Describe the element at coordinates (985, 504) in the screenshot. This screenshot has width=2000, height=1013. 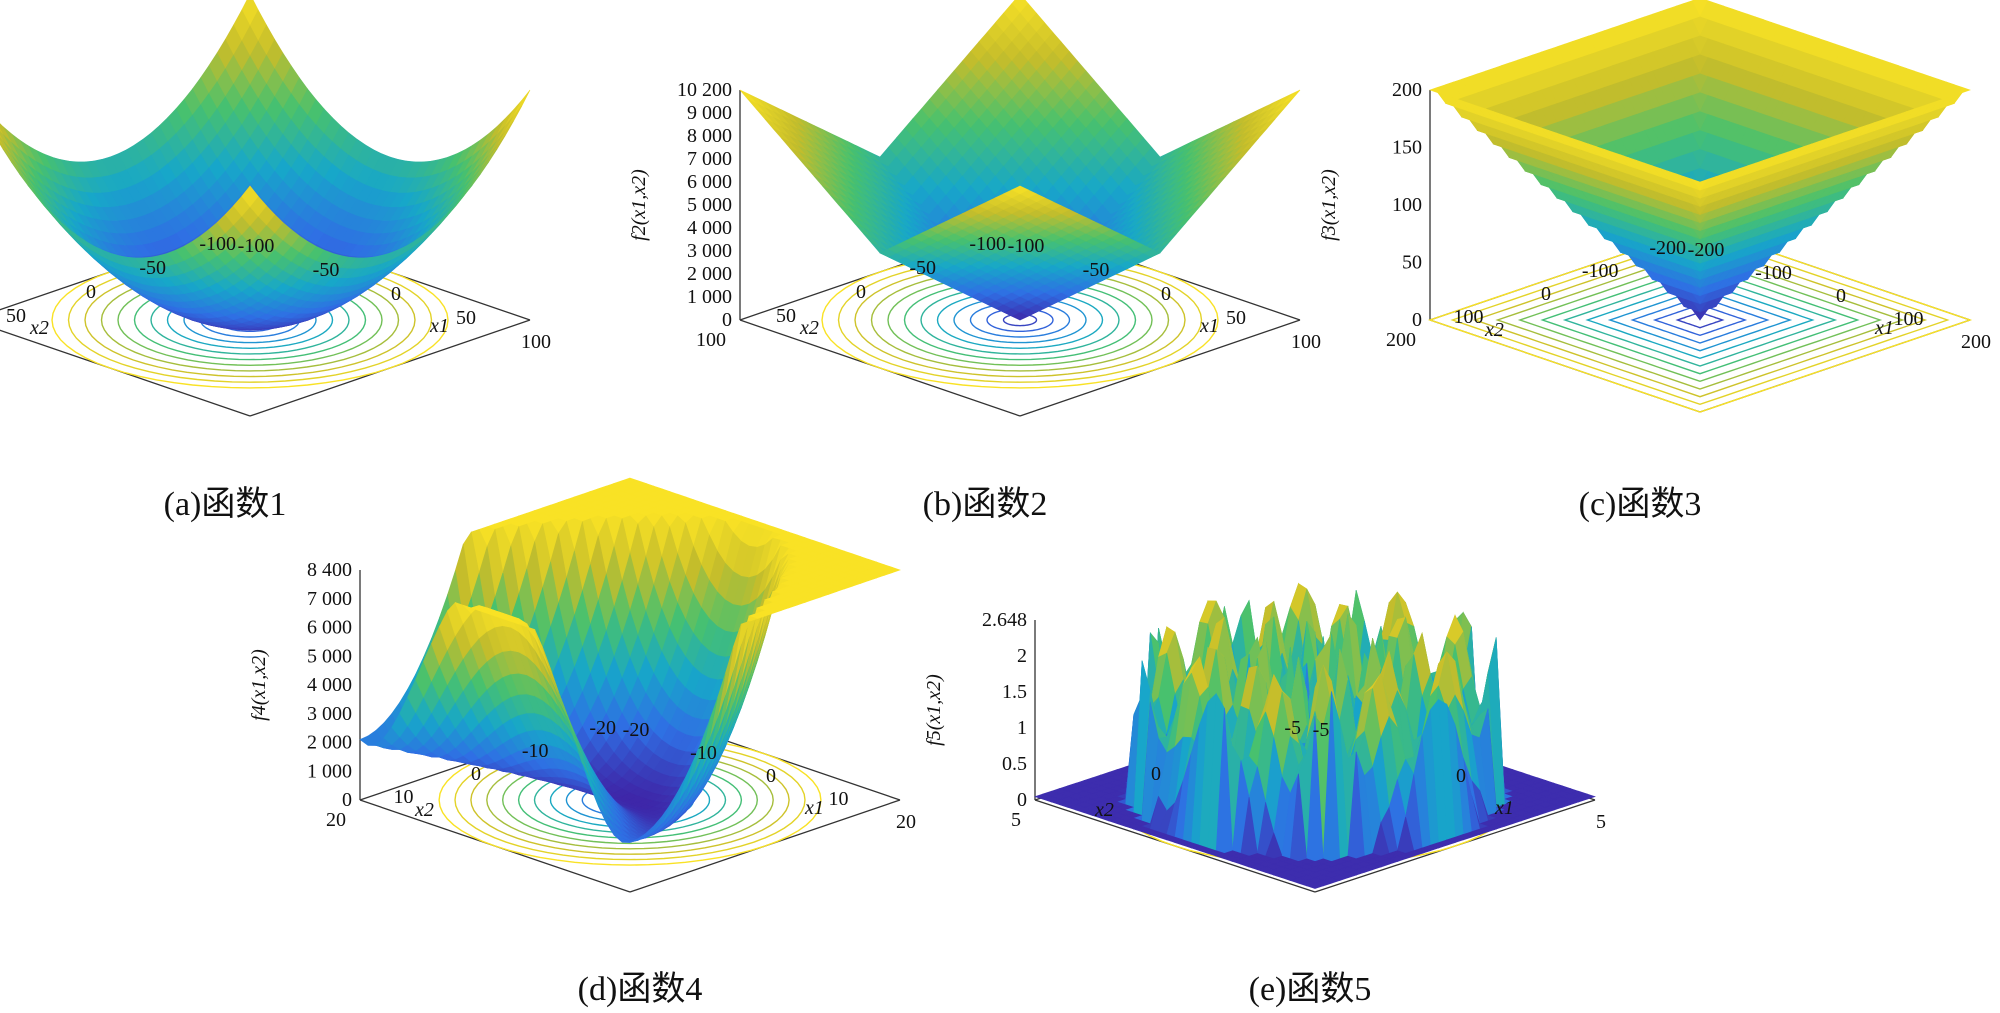
I see `panel-b-caption: (b)函数2` at that location.